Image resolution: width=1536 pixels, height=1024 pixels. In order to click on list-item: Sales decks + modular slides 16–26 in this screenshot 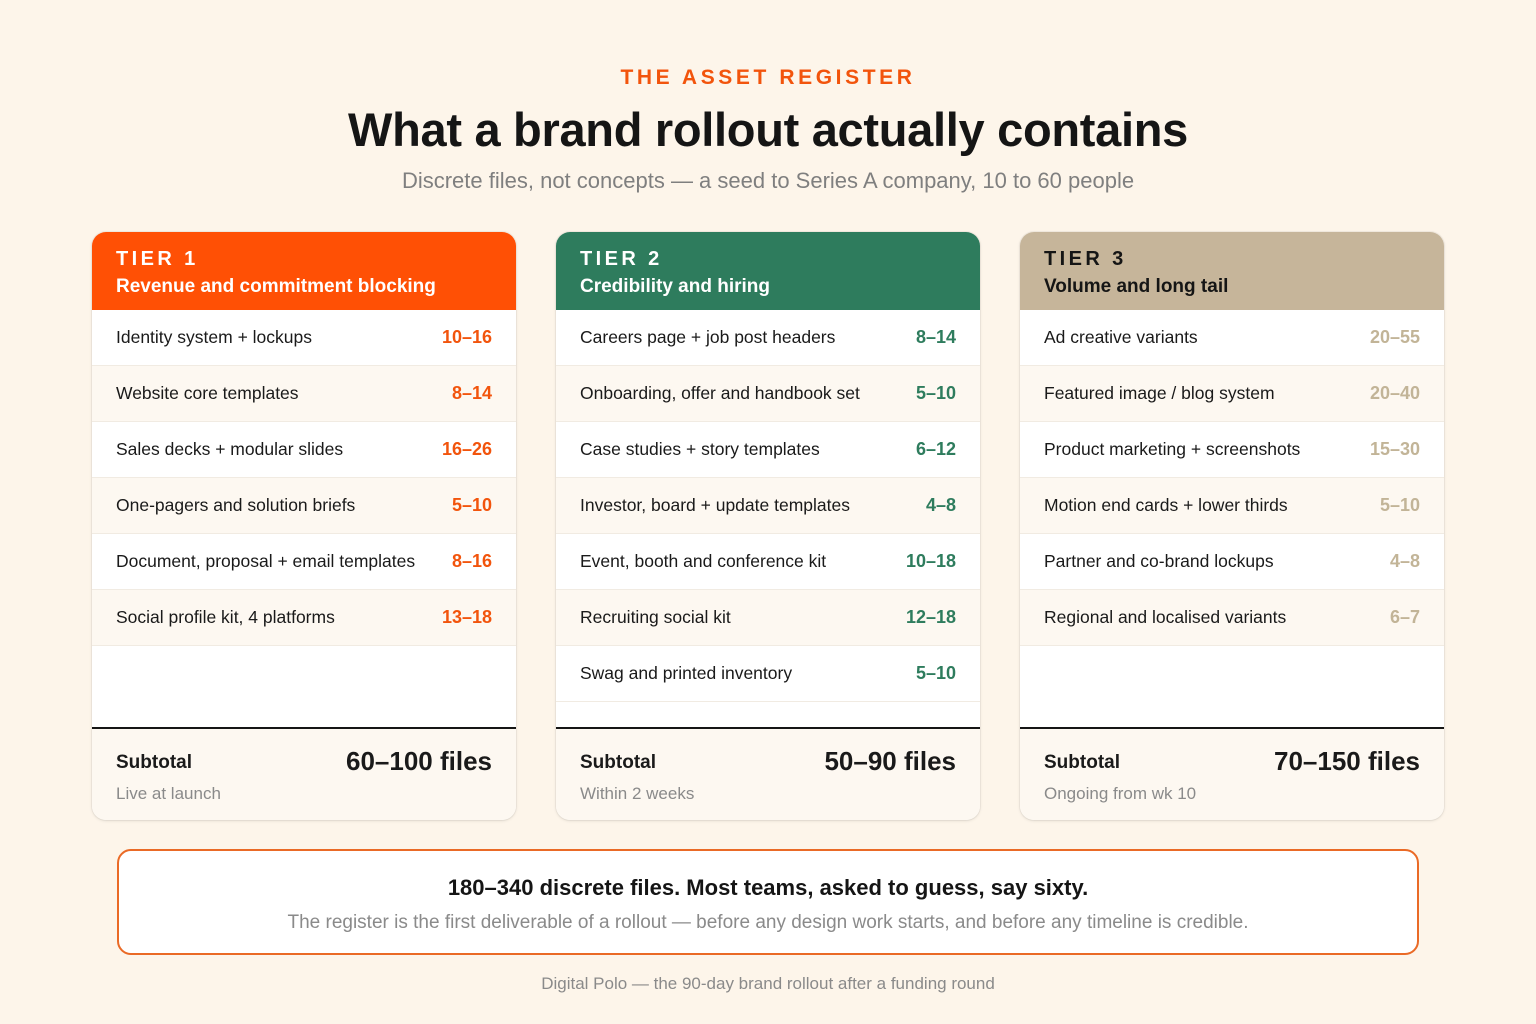, I will do `click(304, 450)`.